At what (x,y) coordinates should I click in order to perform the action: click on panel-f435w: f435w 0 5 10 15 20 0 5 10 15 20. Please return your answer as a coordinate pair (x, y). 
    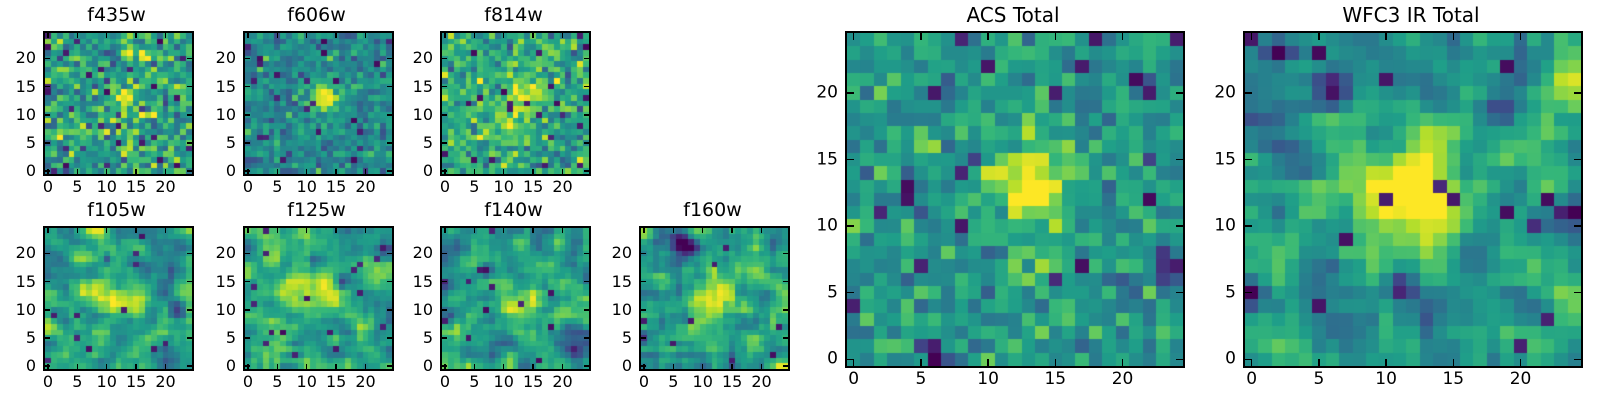
    Looking at the image, I should click on (105, 99).